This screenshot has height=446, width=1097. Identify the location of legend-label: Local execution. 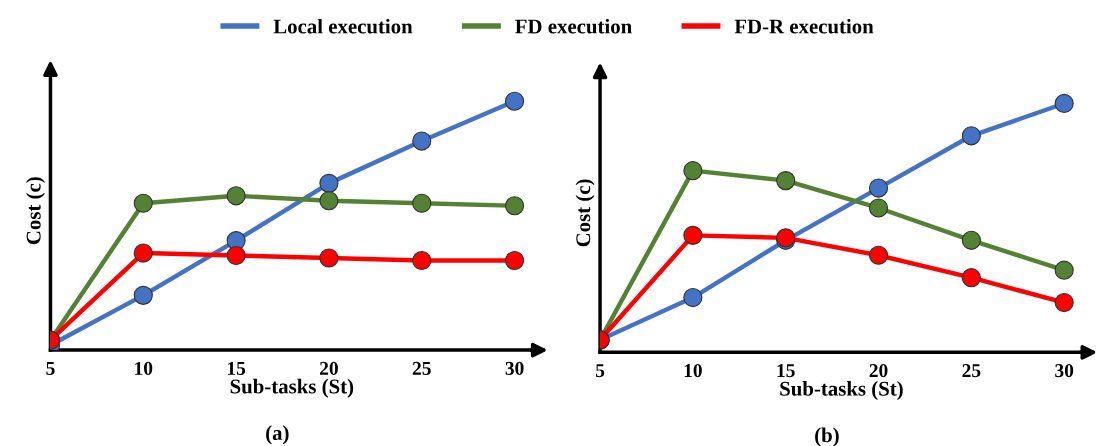
(343, 26).